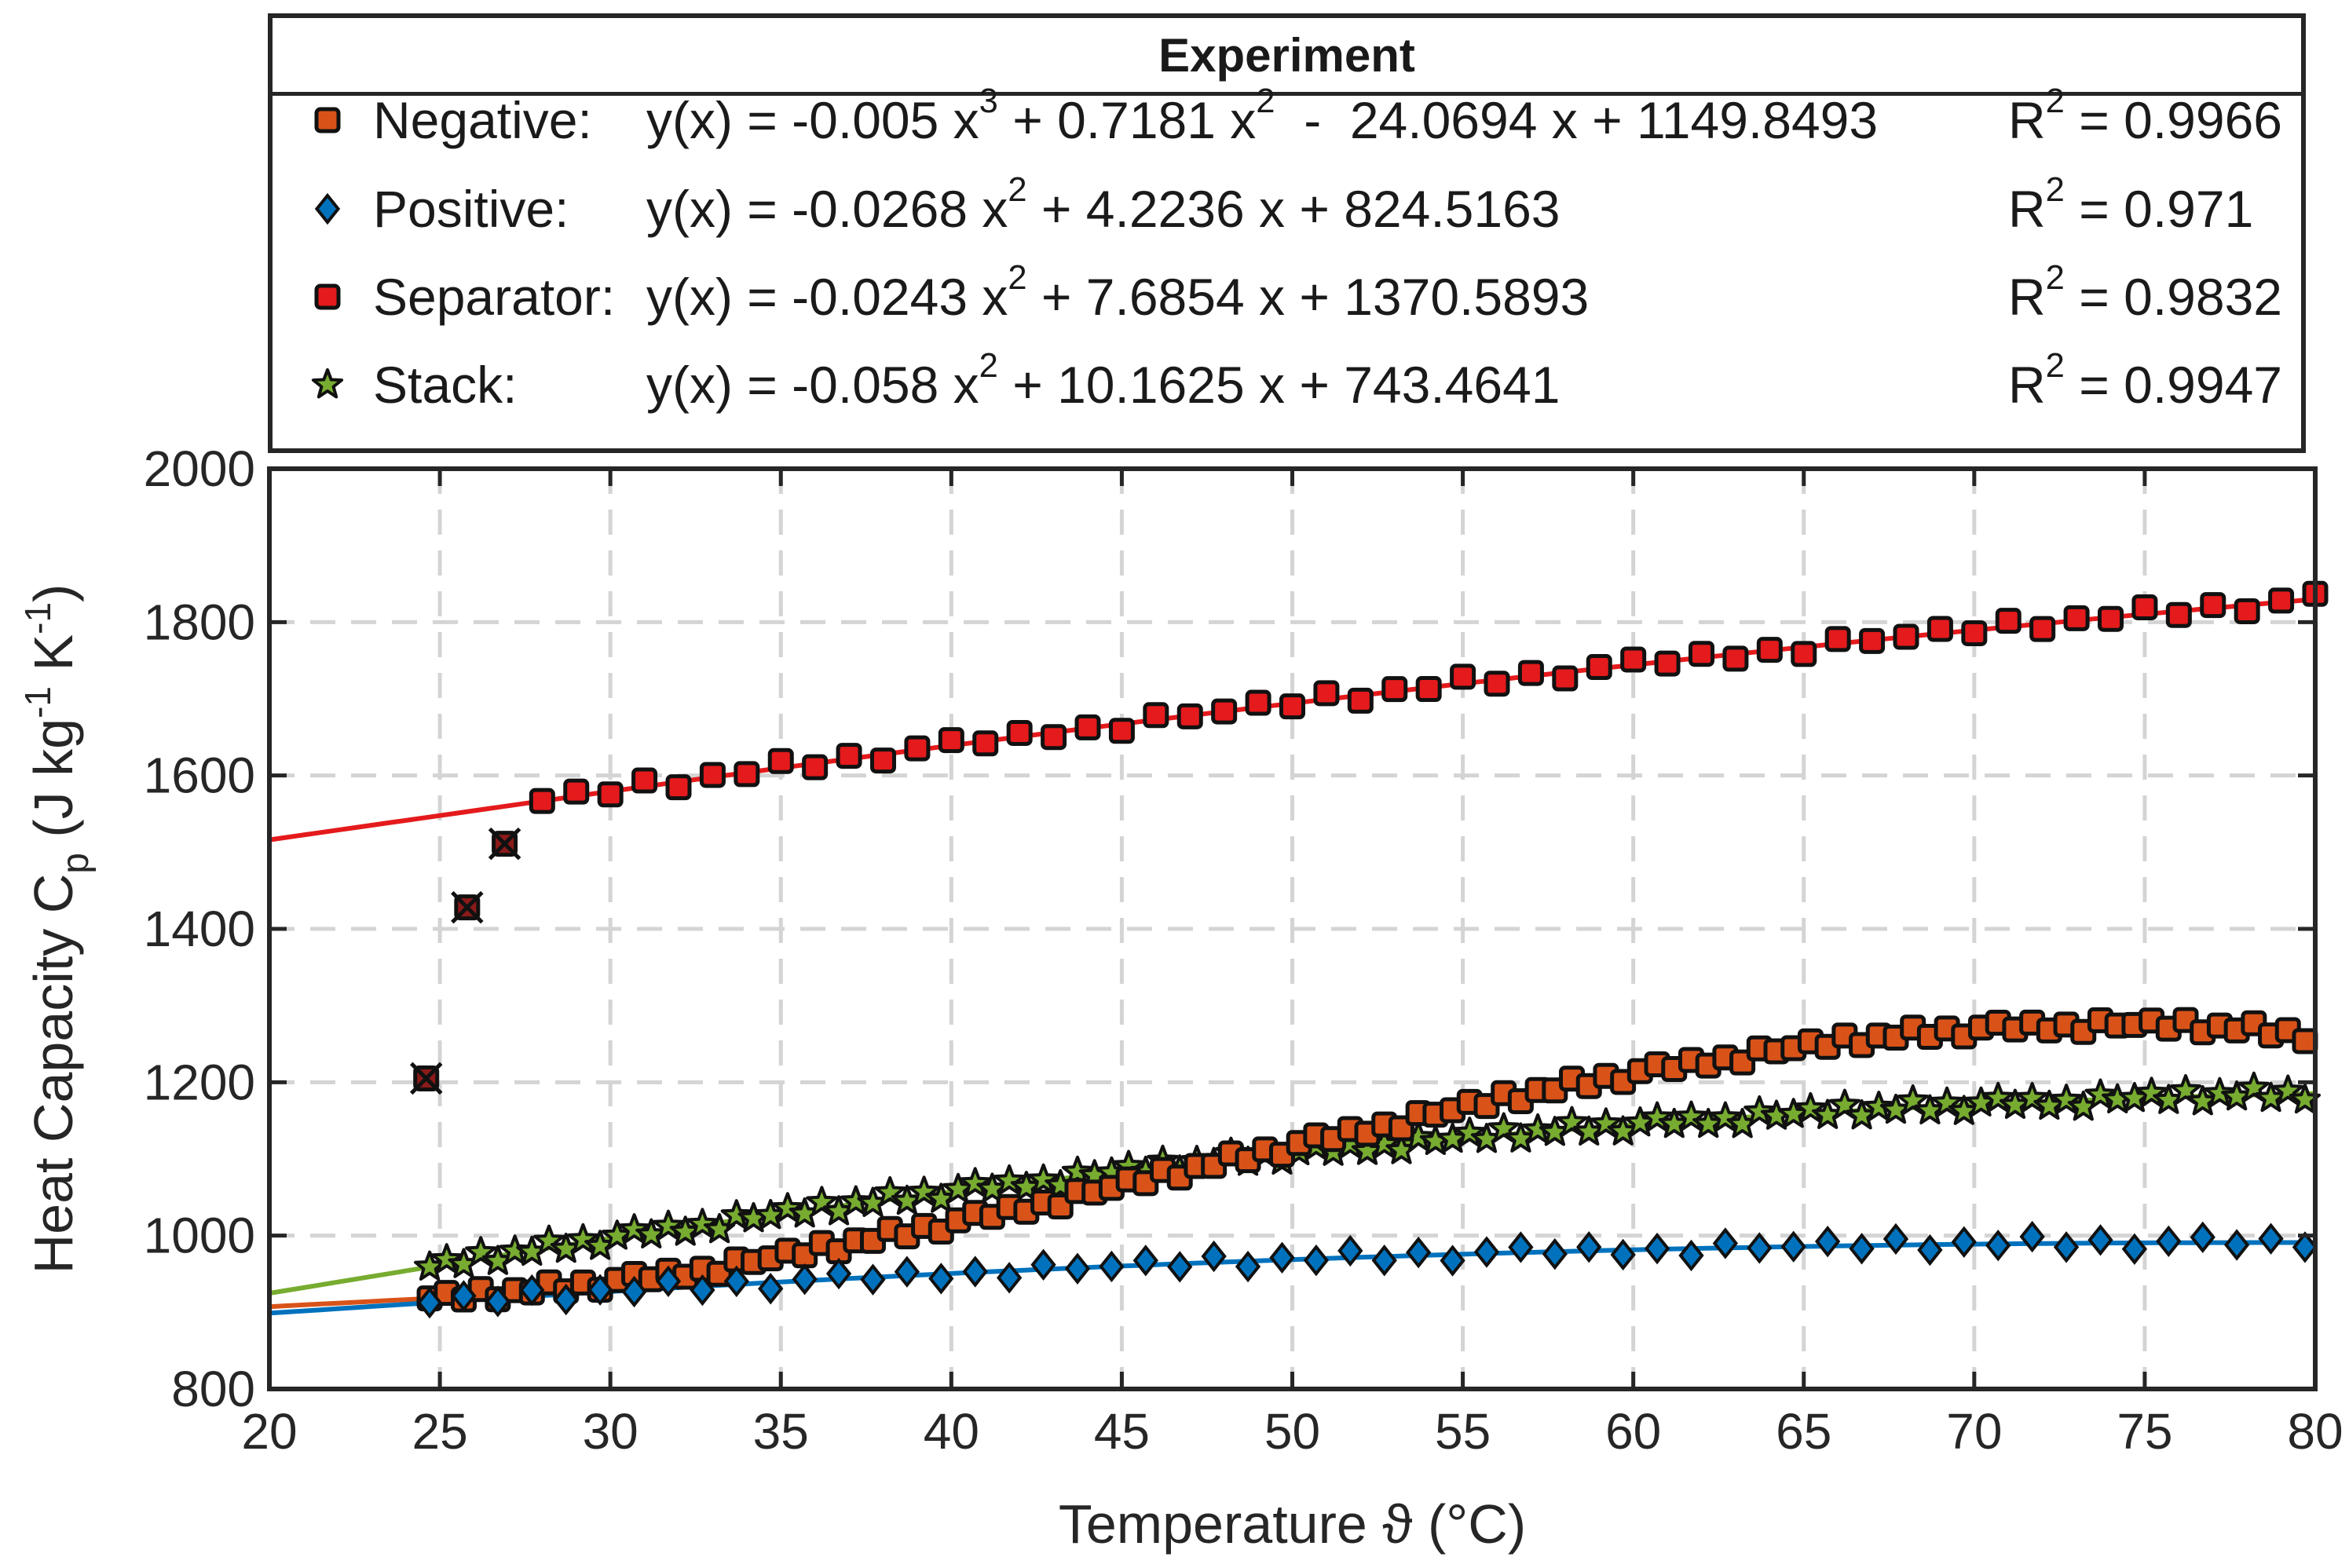 This screenshot has width=2349, height=1568. What do you see at coordinates (199, 1082) in the screenshot?
I see `y-tick-label: 1200` at bounding box center [199, 1082].